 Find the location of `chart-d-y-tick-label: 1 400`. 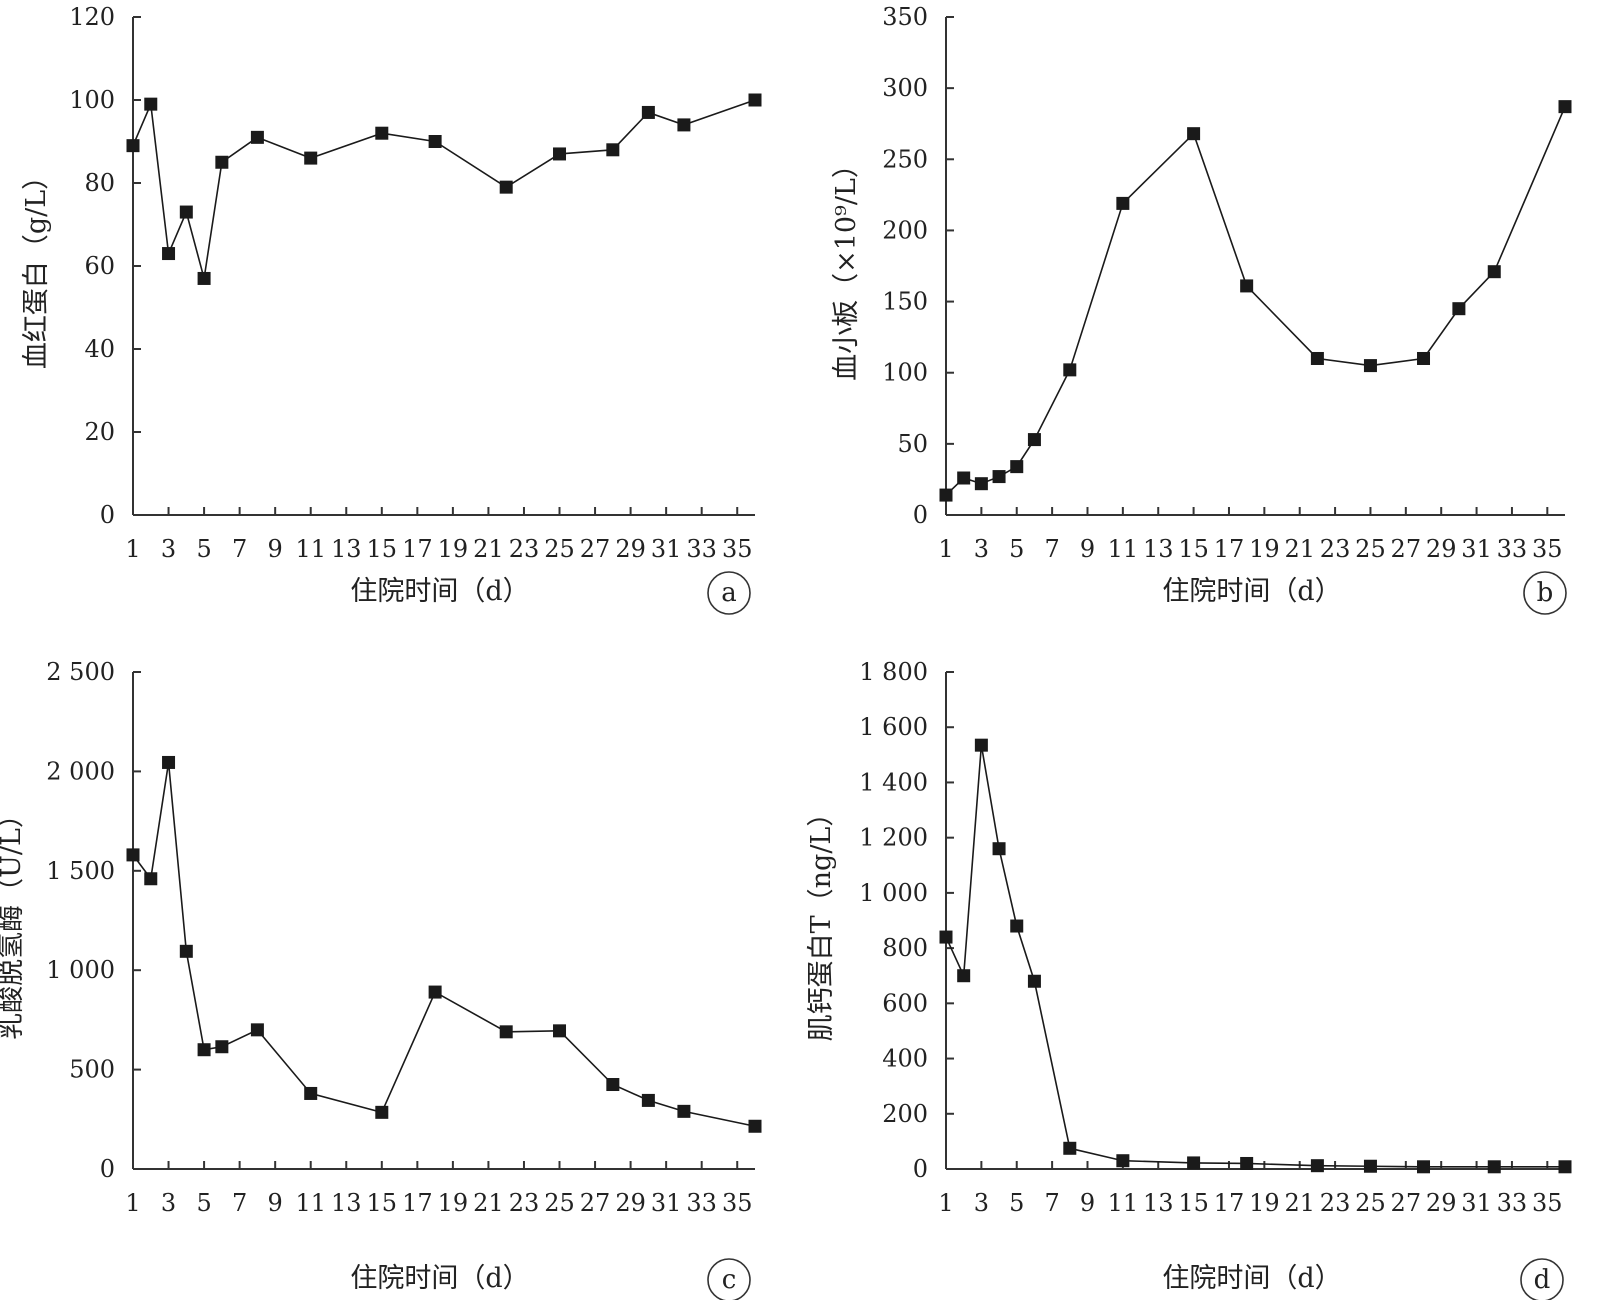

chart-d-y-tick-label: 1 400 is located at coordinates (893, 782).